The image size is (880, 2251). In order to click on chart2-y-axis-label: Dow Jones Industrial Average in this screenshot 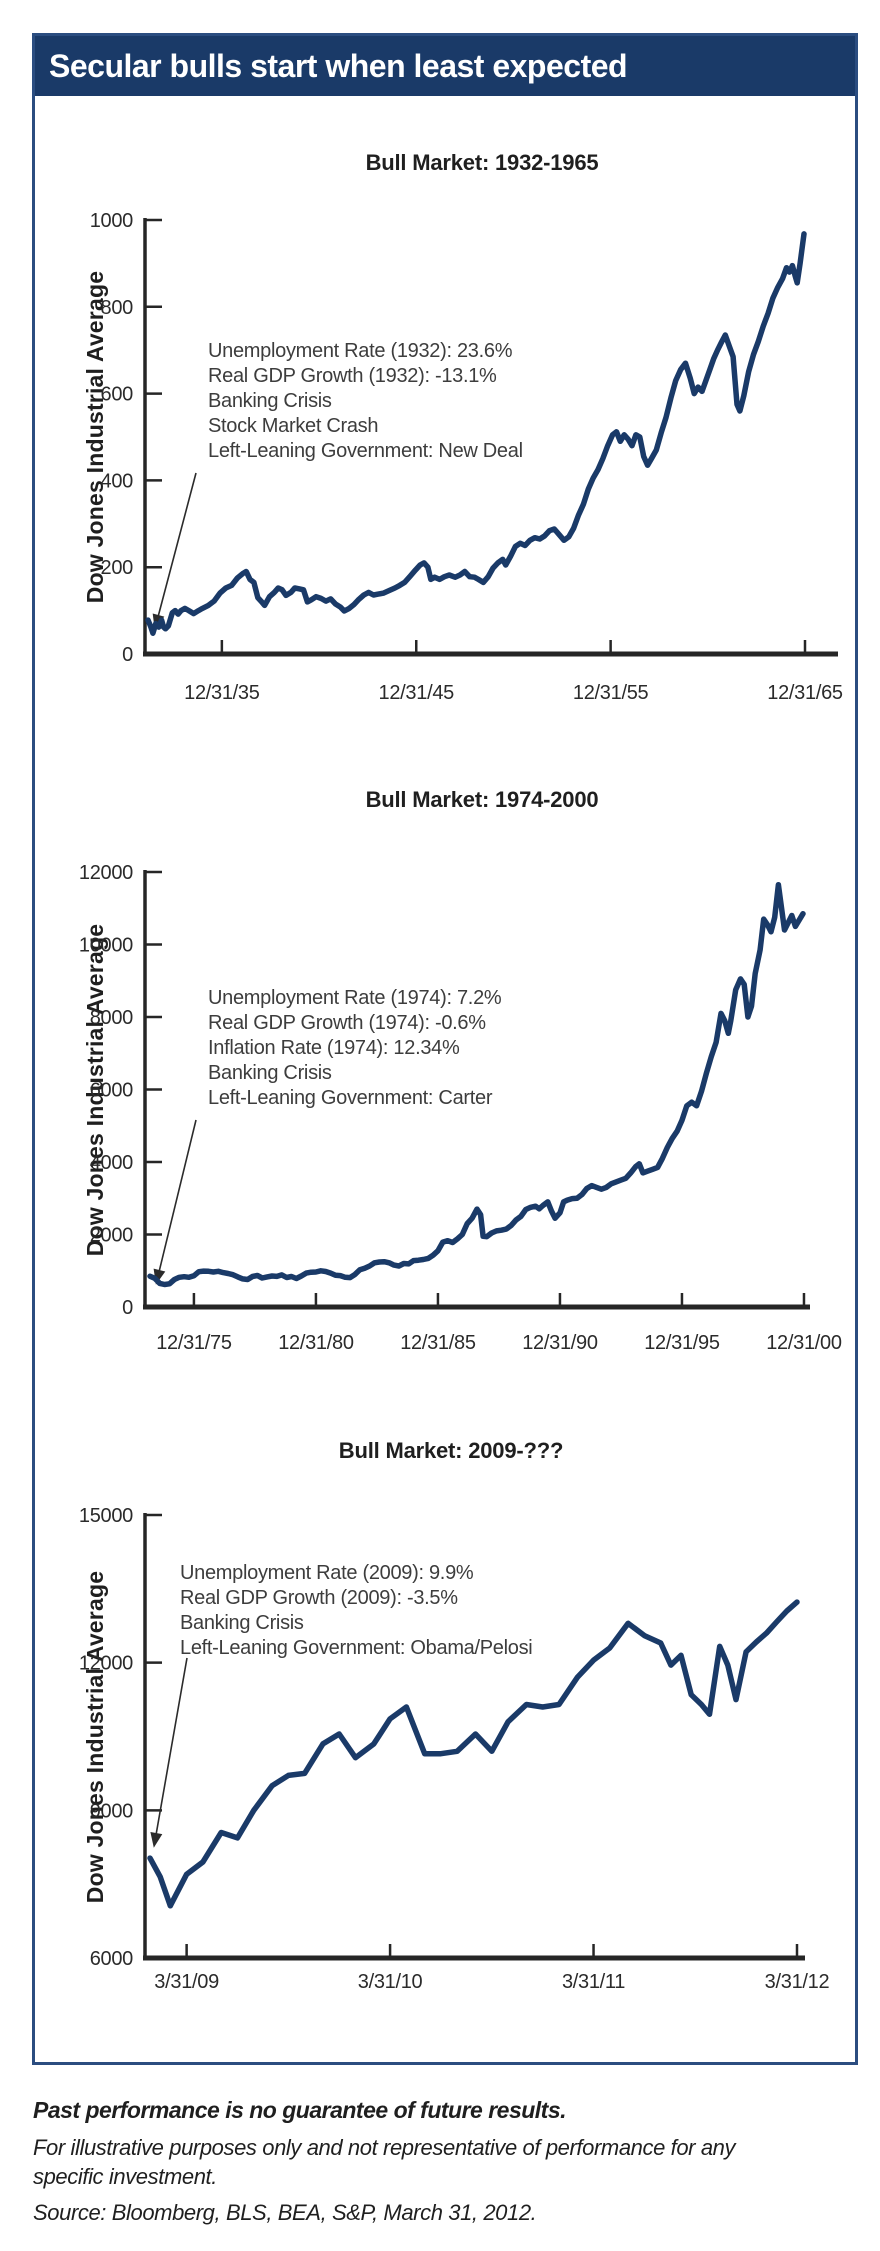, I will do `click(95, 1090)`.